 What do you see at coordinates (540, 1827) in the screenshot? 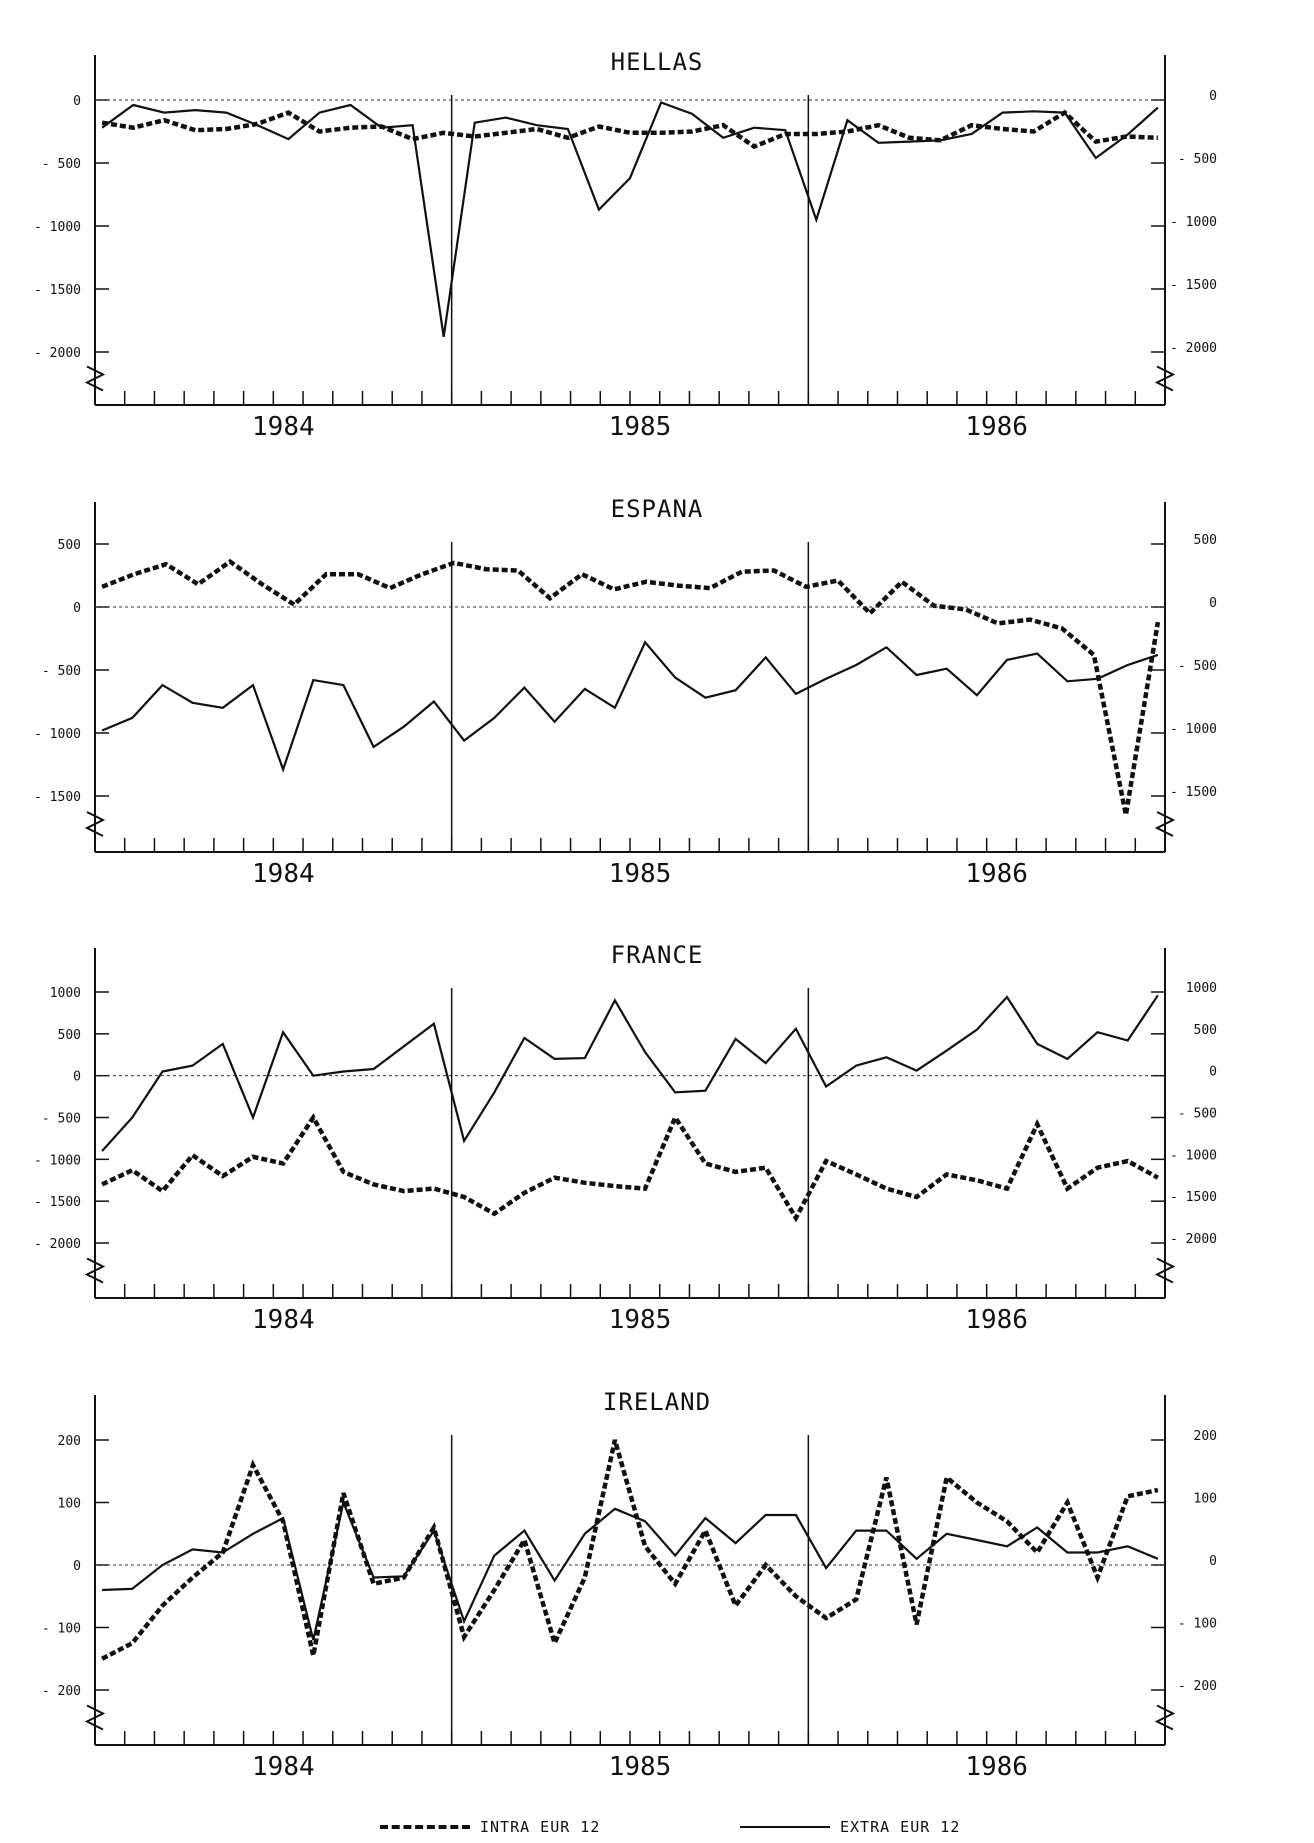
I see `legend-intra-label: INTRA EUR 12` at bounding box center [540, 1827].